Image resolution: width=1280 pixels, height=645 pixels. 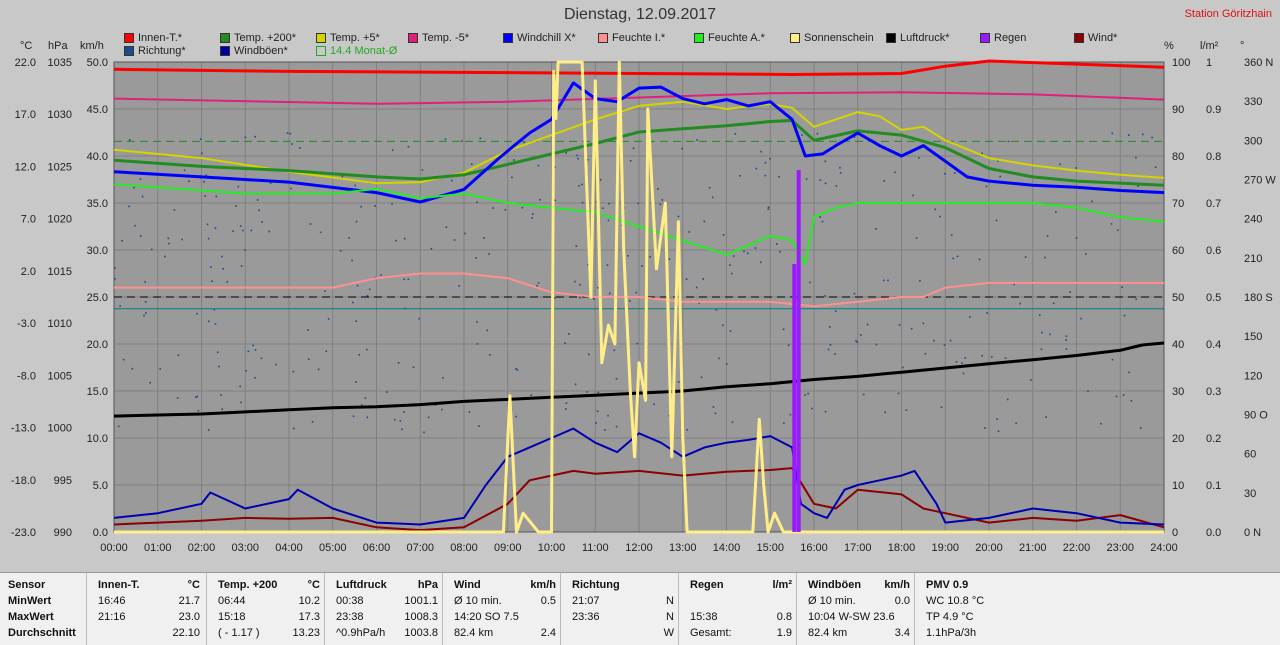 What do you see at coordinates (858, 603) in the screenshot?
I see `footer-row: Ø 10 min. 0.0` at bounding box center [858, 603].